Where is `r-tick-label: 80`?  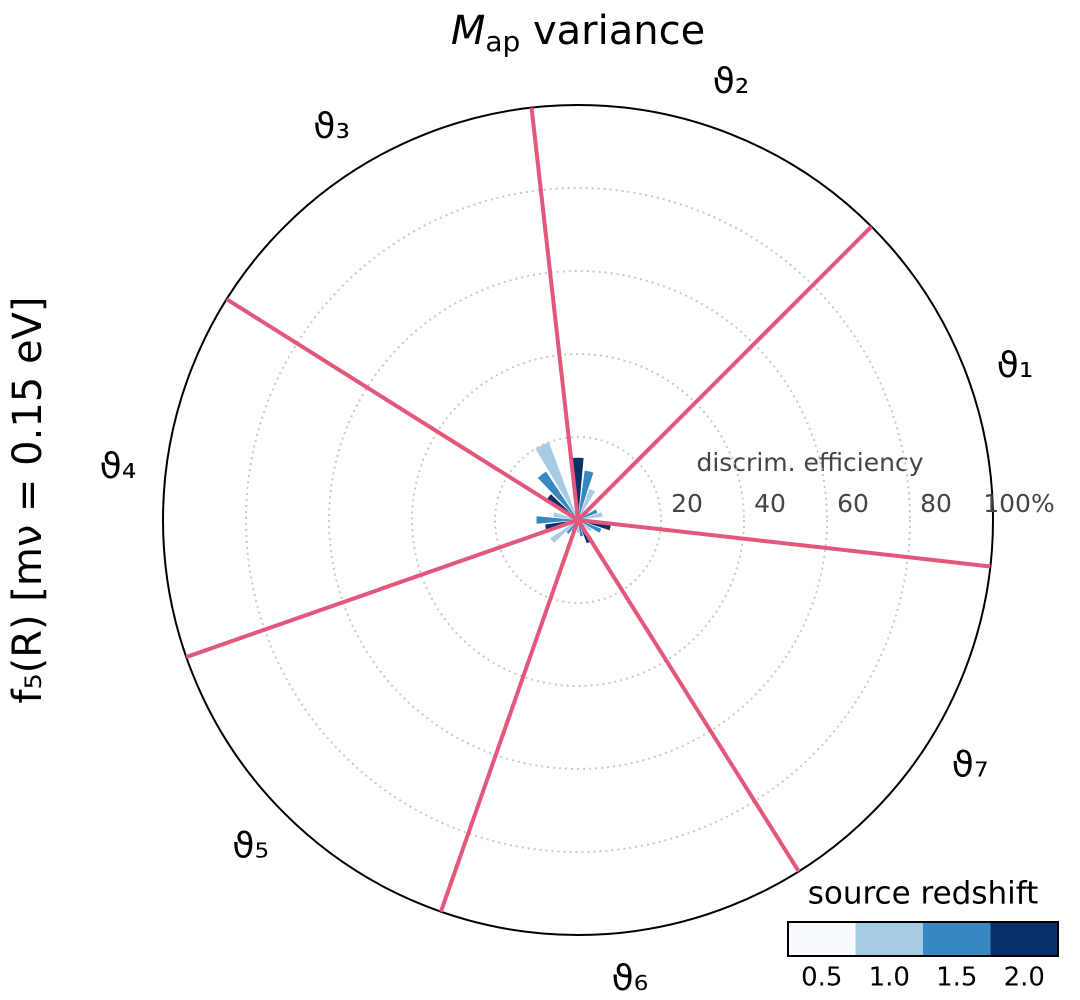
r-tick-label: 80 is located at coordinates (936, 503).